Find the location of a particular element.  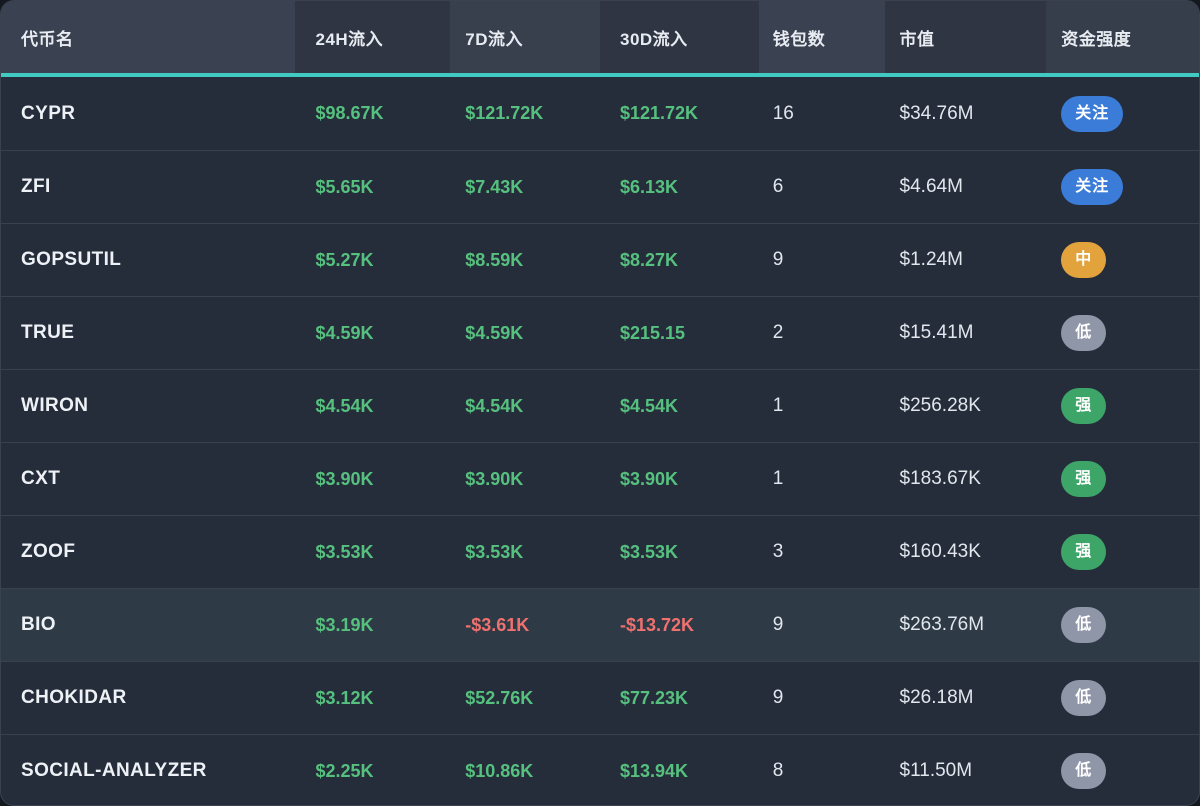

table-cell: $4.64M is located at coordinates (966, 187).